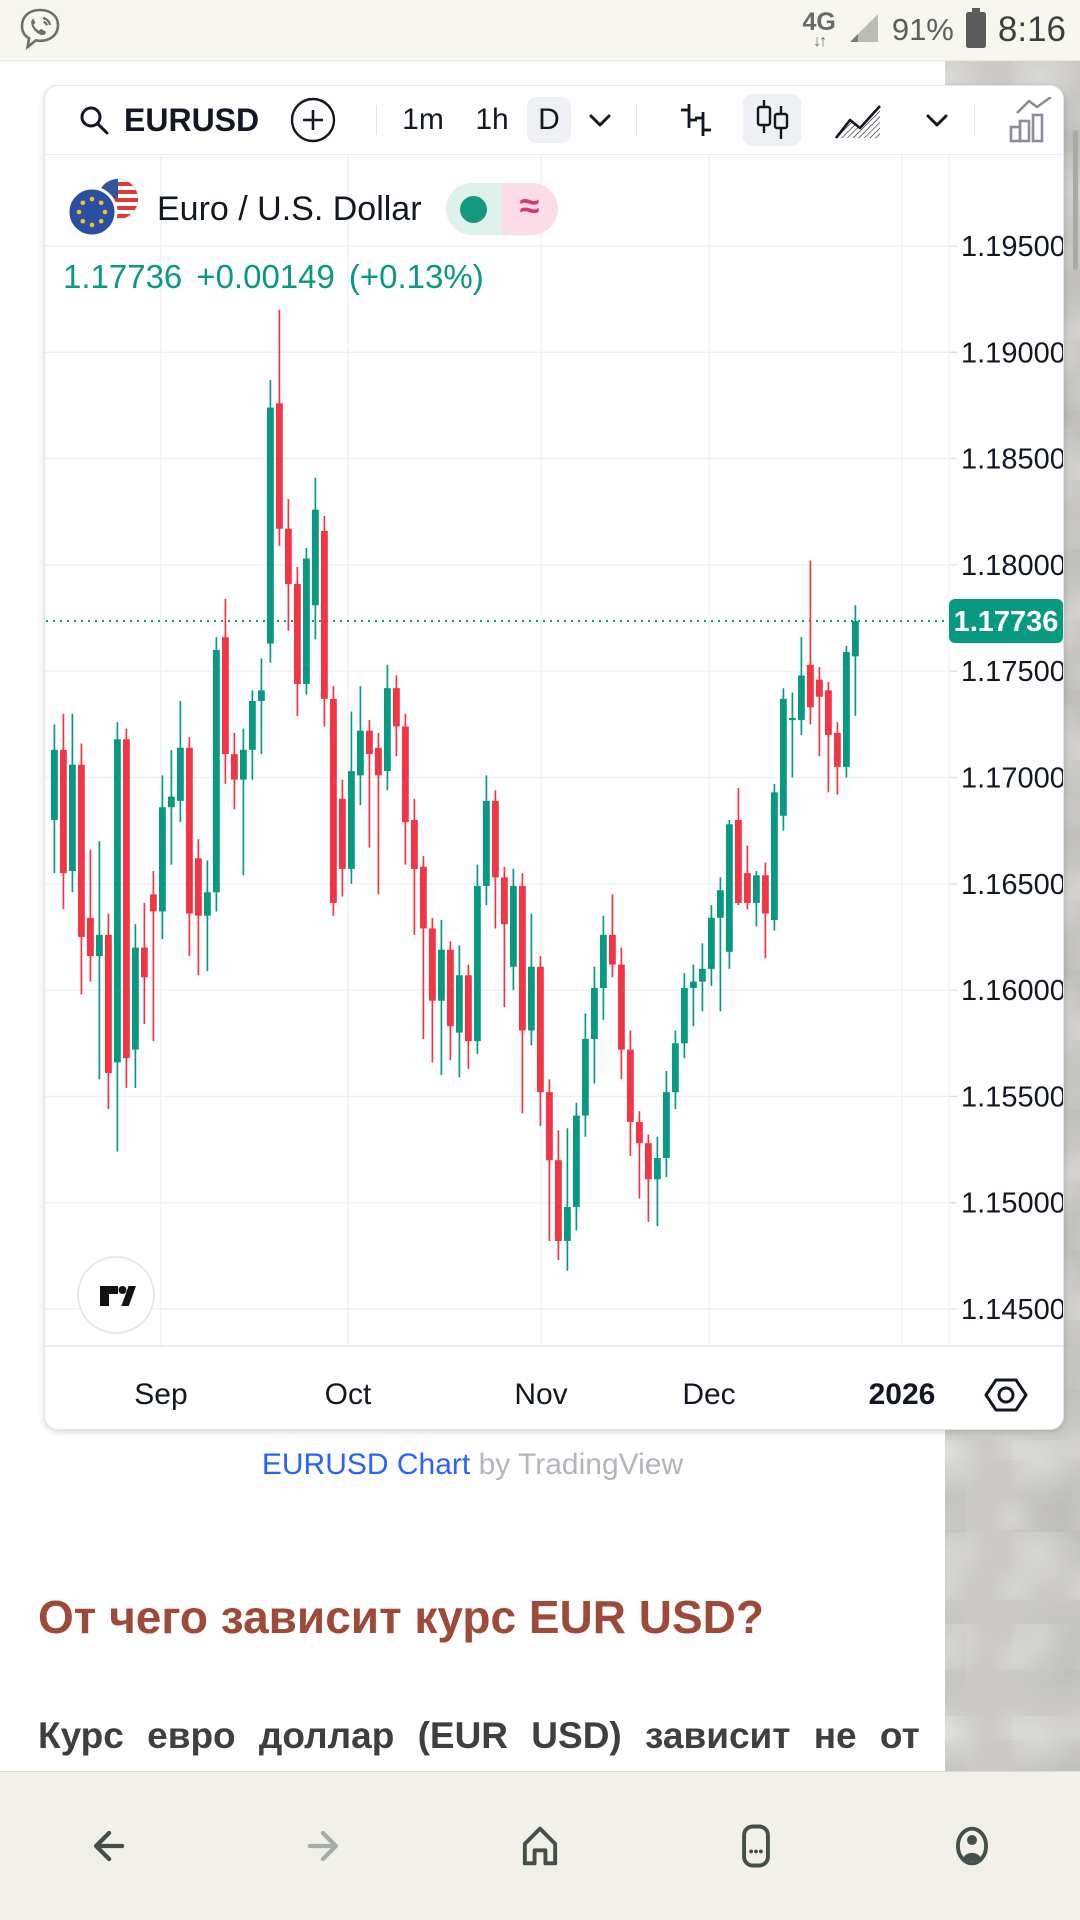 The height and width of the screenshot is (1920, 1080). What do you see at coordinates (772, 120) in the screenshot?
I see `candles-style-icon-selected` at bounding box center [772, 120].